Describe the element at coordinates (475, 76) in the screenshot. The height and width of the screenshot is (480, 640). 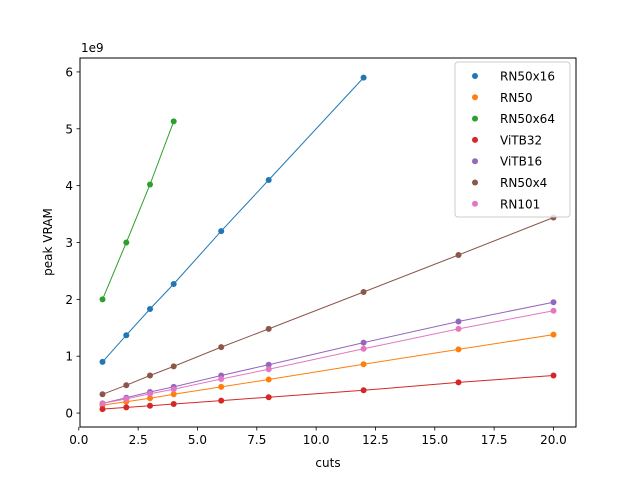
I see `legend-marker-rn50x16` at that location.